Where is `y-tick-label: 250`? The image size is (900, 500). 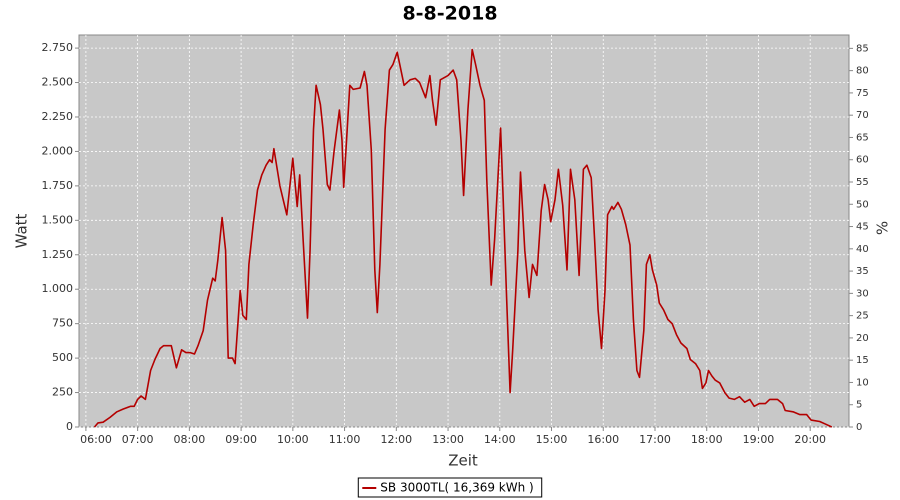
y-tick-label: 250 is located at coordinates (62, 392).